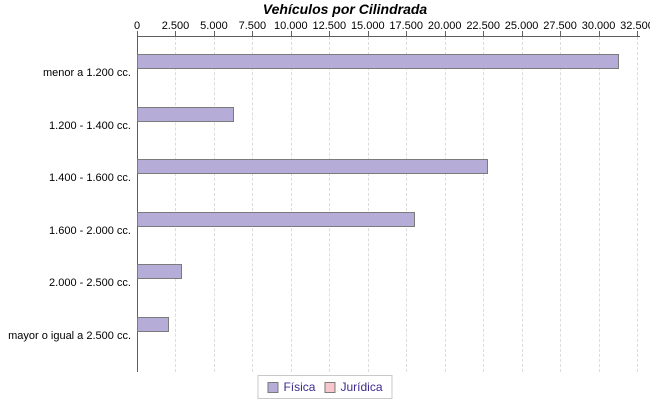 The width and height of the screenshot is (650, 400). Describe the element at coordinates (329, 26) in the screenshot. I see `x-axis-tick-label: 12.500` at that location.